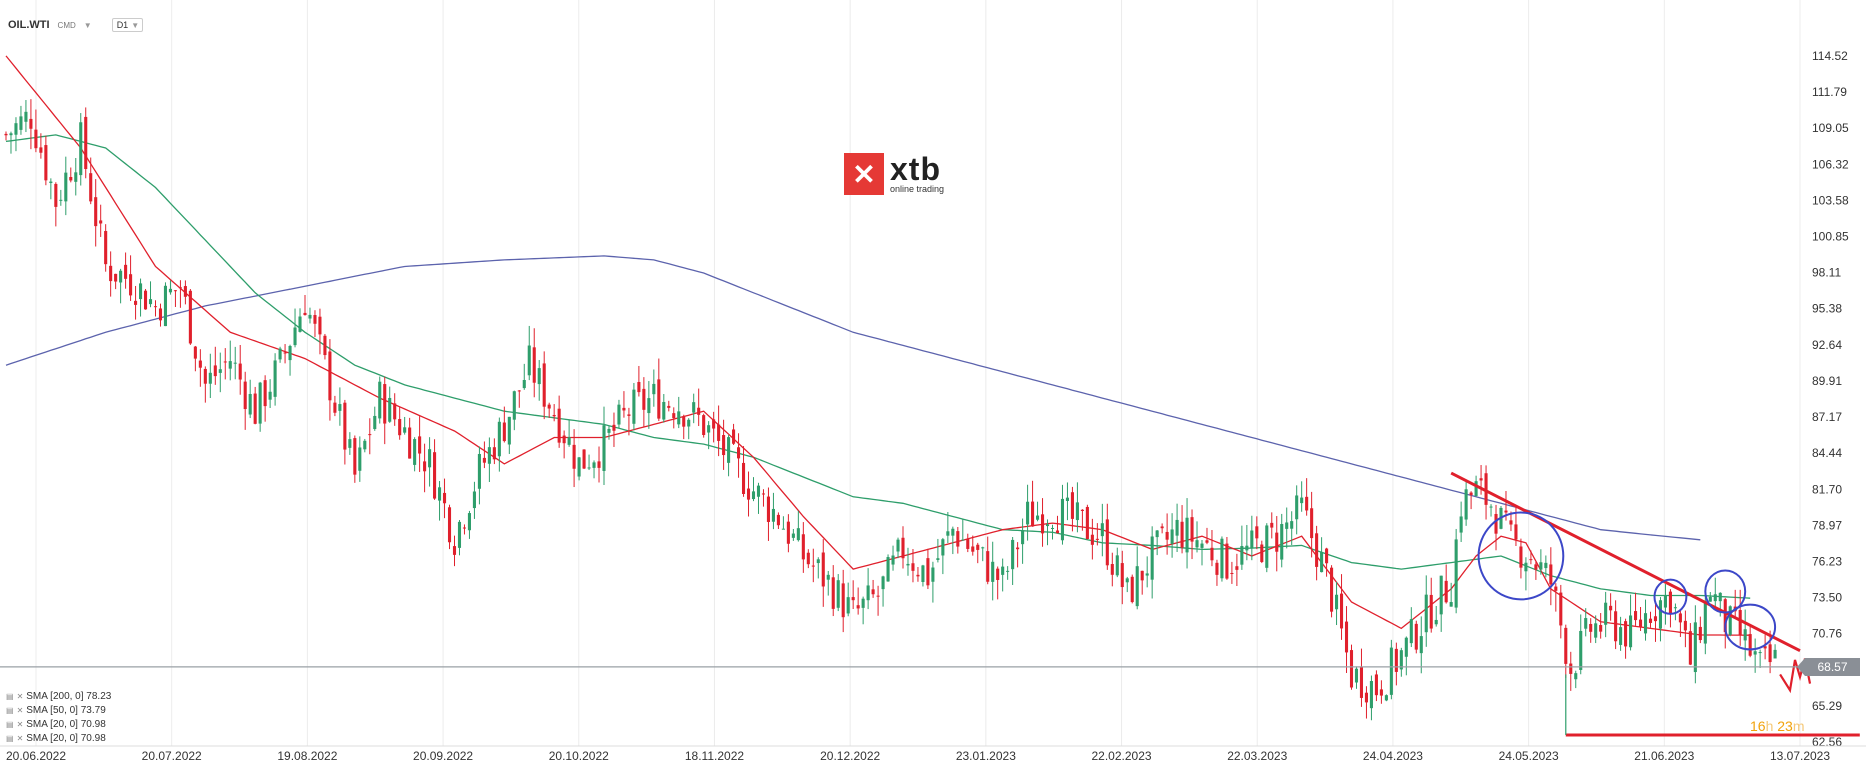 This screenshot has width=1866, height=767. What do you see at coordinates (172, 756) in the screenshot?
I see `x-tick-label: 20.07.2022` at bounding box center [172, 756].